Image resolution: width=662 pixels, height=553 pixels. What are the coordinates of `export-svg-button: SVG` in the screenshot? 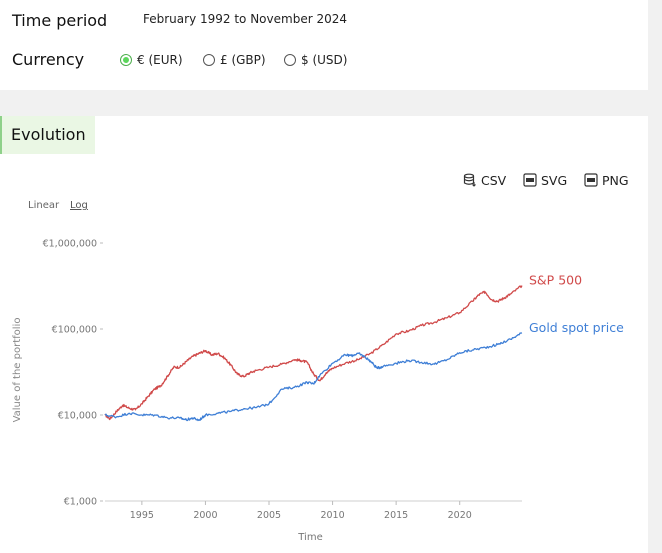 It's located at (545, 180).